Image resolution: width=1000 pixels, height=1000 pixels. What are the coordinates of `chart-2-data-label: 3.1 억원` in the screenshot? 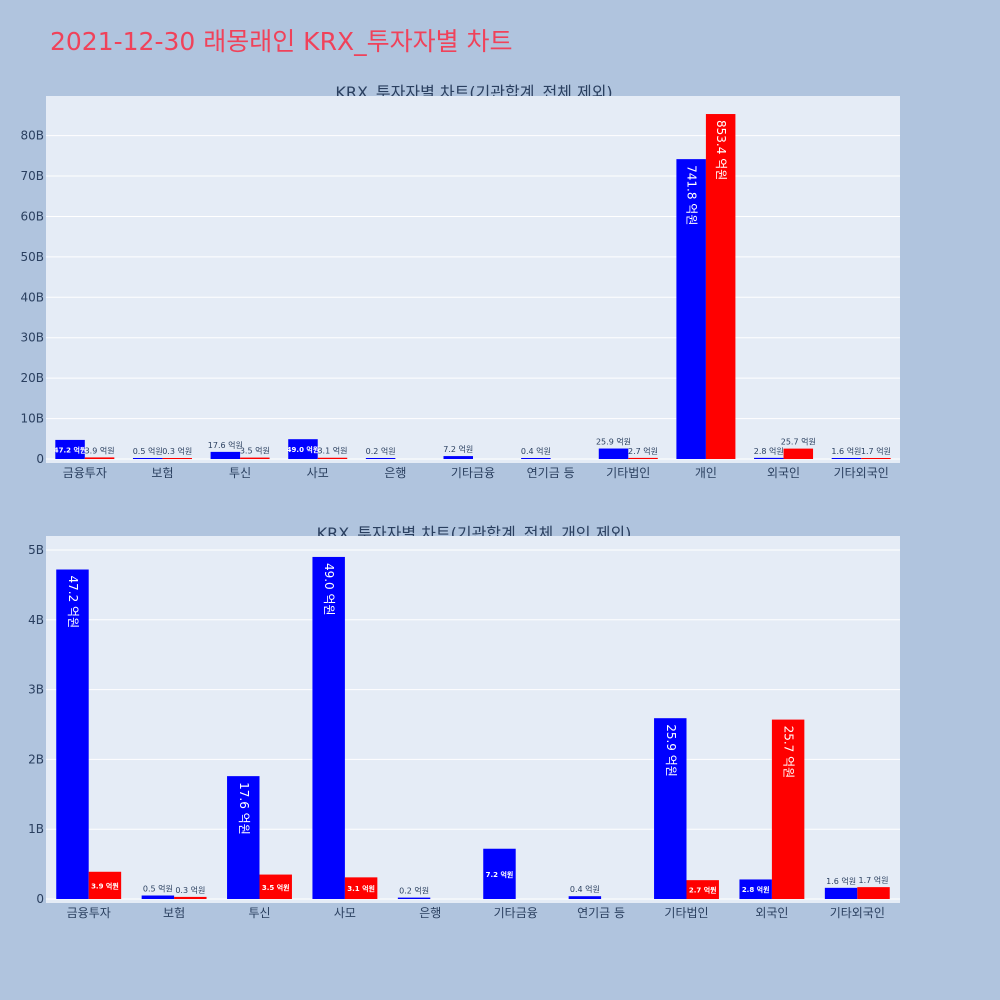 It's located at (361, 888).